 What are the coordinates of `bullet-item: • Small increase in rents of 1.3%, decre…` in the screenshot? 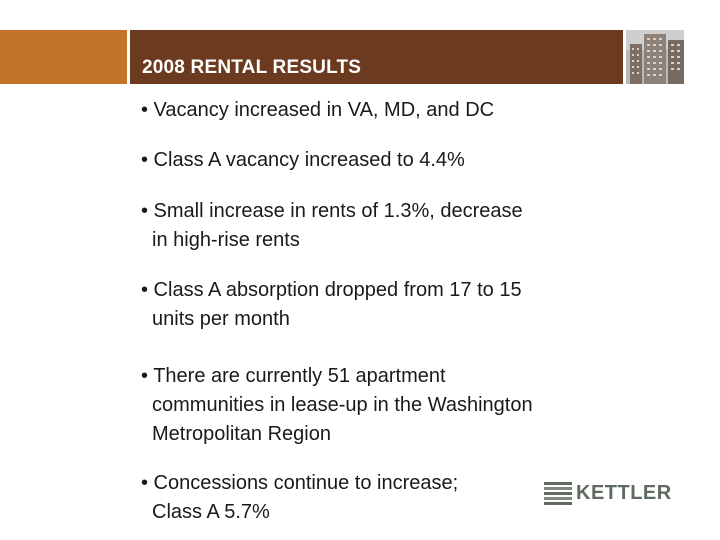 It's located at (332, 226).